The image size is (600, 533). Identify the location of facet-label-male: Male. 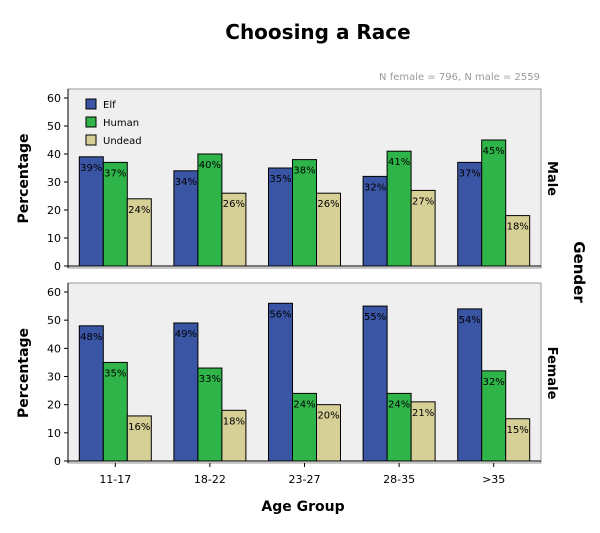
(551, 178).